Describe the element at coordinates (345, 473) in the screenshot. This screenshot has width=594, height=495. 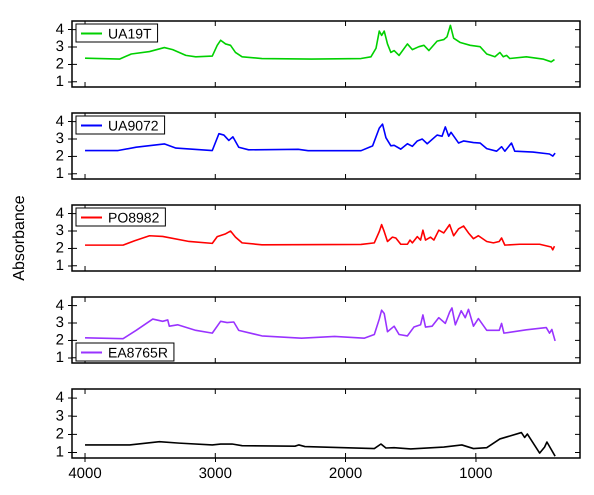
I see `x-tick-label: 2000` at that location.